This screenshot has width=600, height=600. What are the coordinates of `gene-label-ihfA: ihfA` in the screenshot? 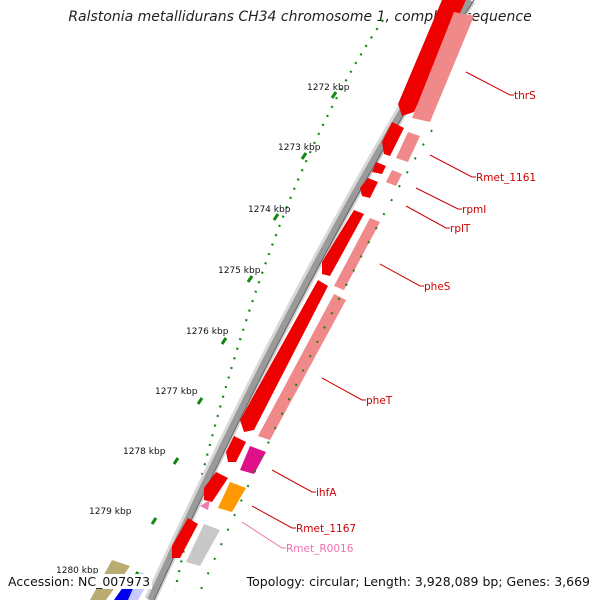 It's located at (326, 493).